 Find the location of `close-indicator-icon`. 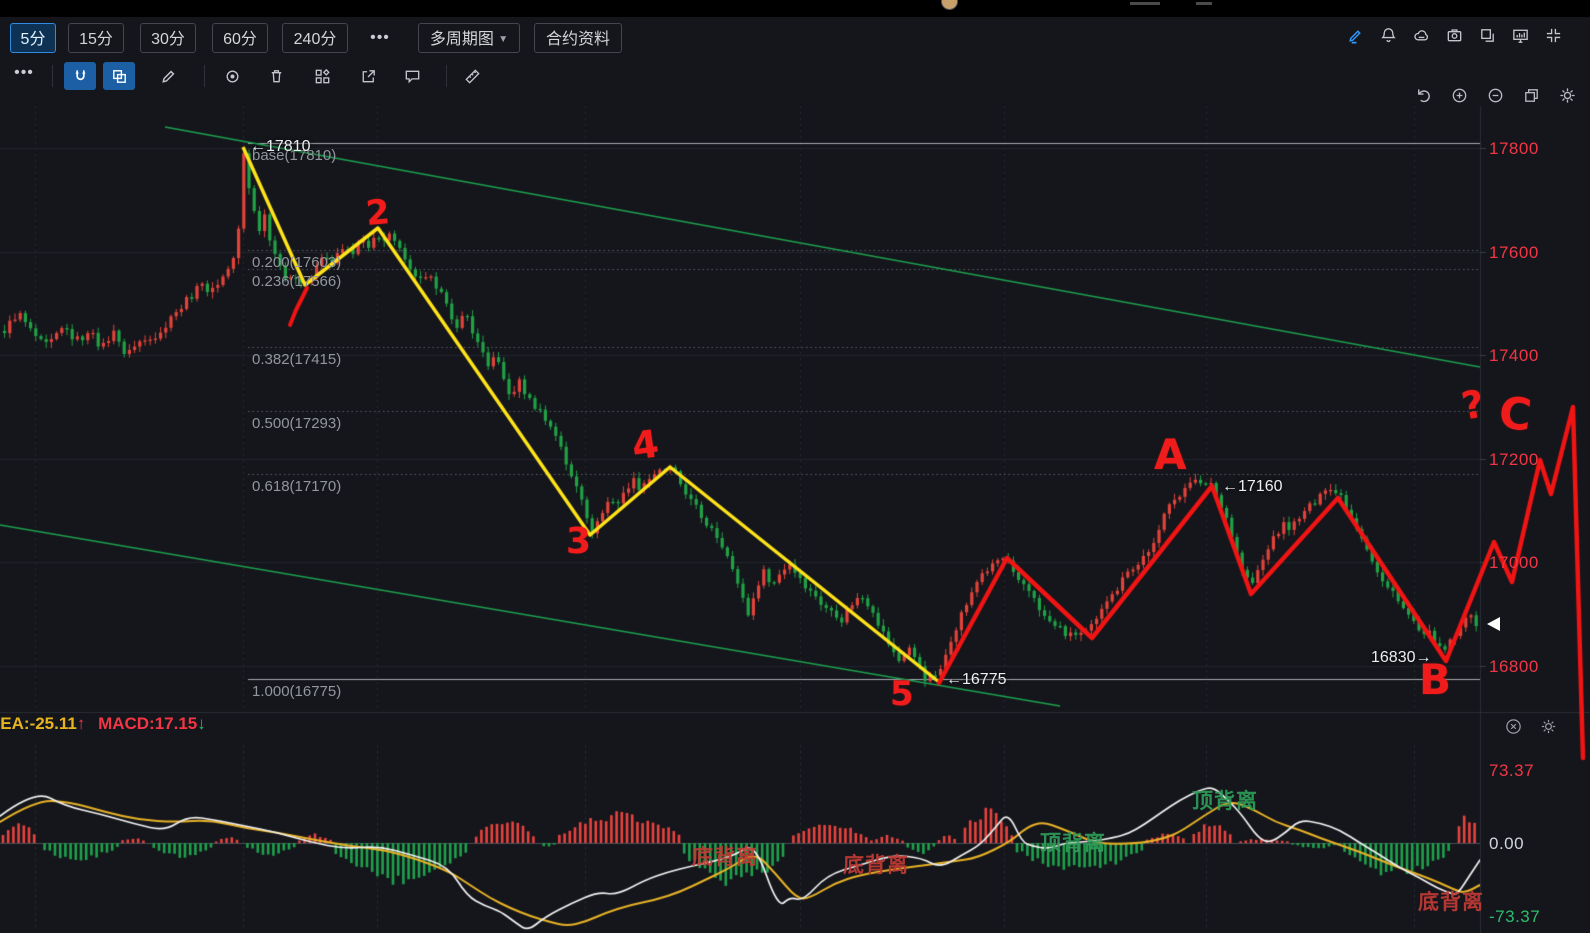

close-indicator-icon is located at coordinates (1513, 729).